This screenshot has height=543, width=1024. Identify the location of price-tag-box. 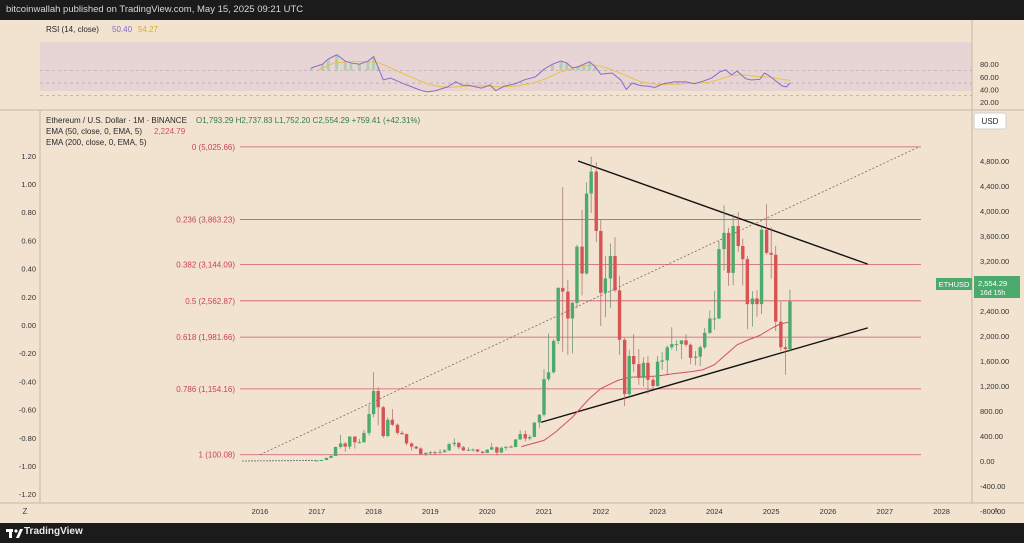
(997, 287).